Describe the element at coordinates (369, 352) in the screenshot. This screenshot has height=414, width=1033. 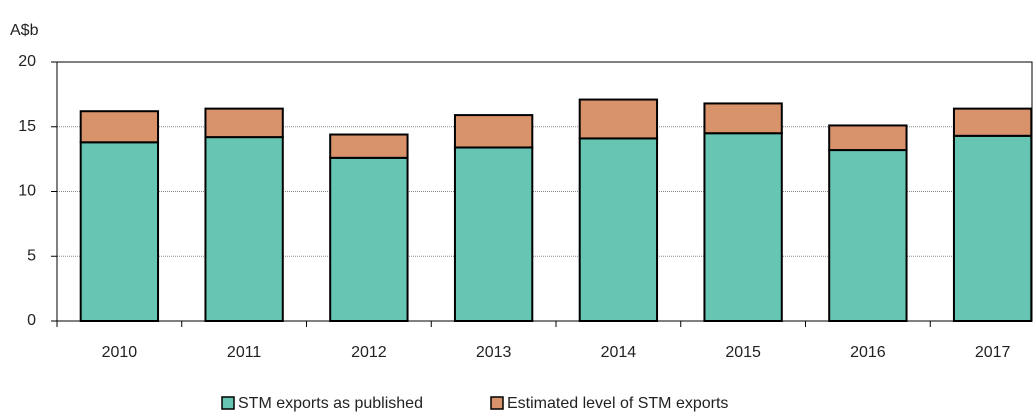
I see `x-tick-label: 2012` at that location.